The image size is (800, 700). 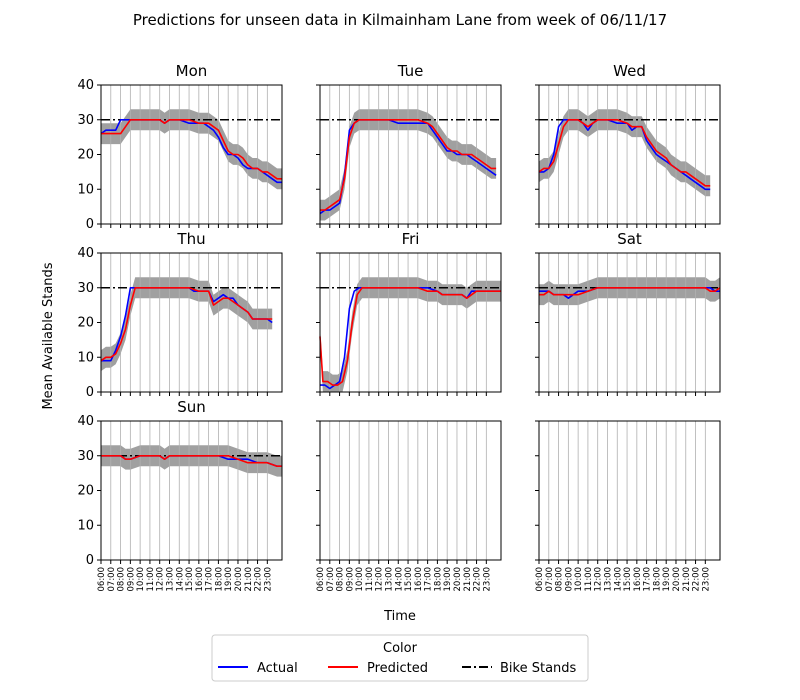 I want to click on legend-title: Color, so click(x=400, y=648).